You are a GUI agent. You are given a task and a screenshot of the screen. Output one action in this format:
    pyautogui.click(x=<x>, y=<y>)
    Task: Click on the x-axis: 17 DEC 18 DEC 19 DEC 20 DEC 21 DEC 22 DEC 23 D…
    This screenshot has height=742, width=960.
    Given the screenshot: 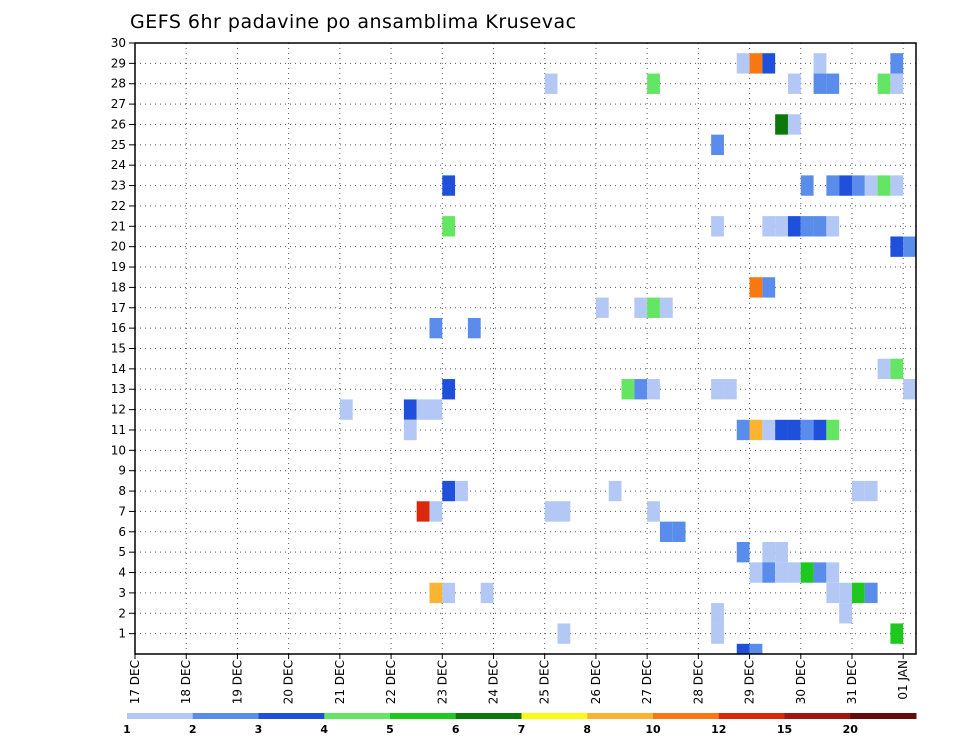 What is the action you would take?
    pyautogui.click(x=519, y=679)
    